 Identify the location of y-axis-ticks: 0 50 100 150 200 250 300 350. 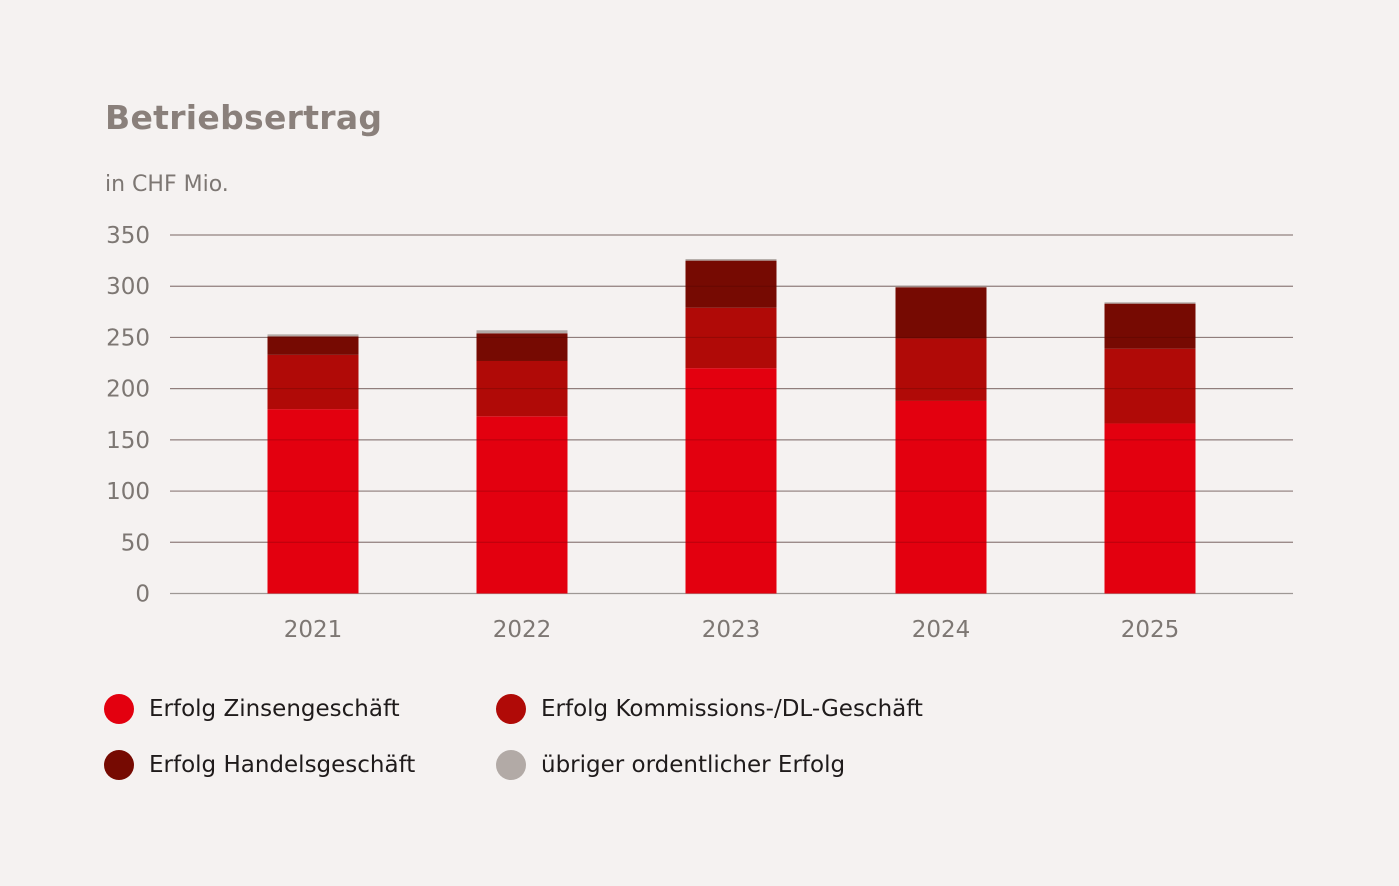
(128, 415).